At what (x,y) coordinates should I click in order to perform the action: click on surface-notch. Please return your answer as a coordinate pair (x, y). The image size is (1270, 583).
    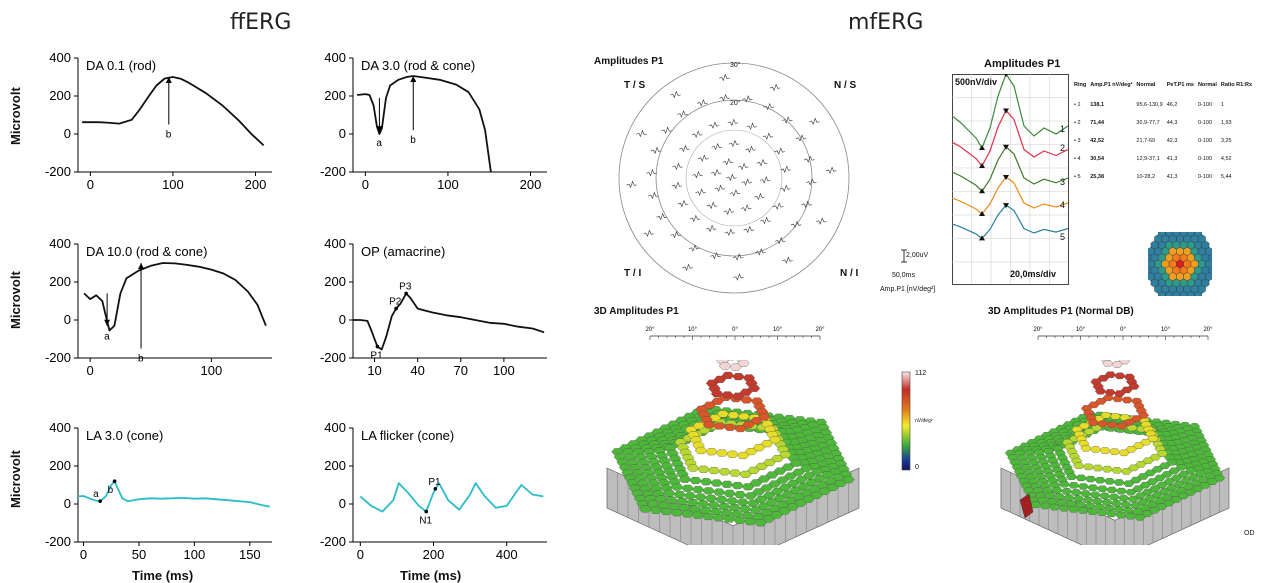
    Looking at the image, I should click on (1026, 506).